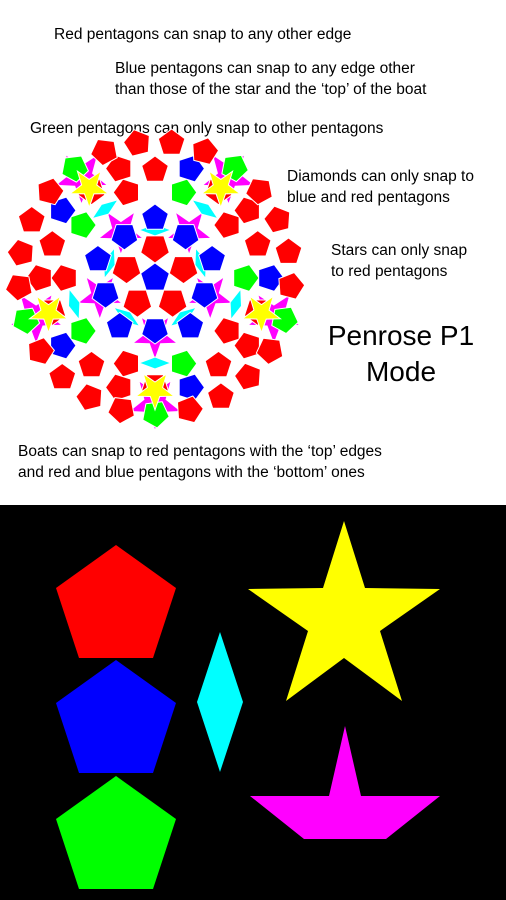 Image resolution: width=506 pixels, height=900 pixels. I want to click on note-diamonds-line2: blue and red pentagons, so click(368, 197).